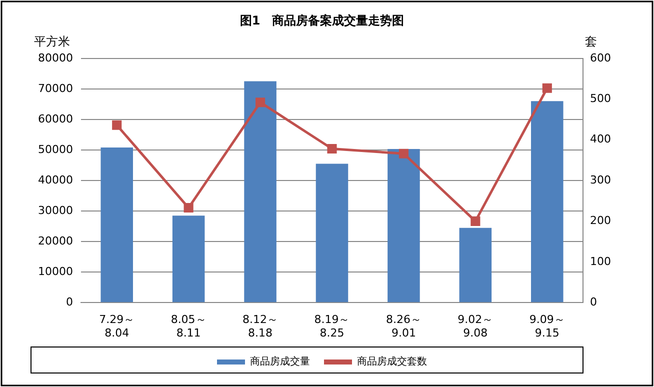  I want to click on y-tick-label: 70000, so click(55, 88).